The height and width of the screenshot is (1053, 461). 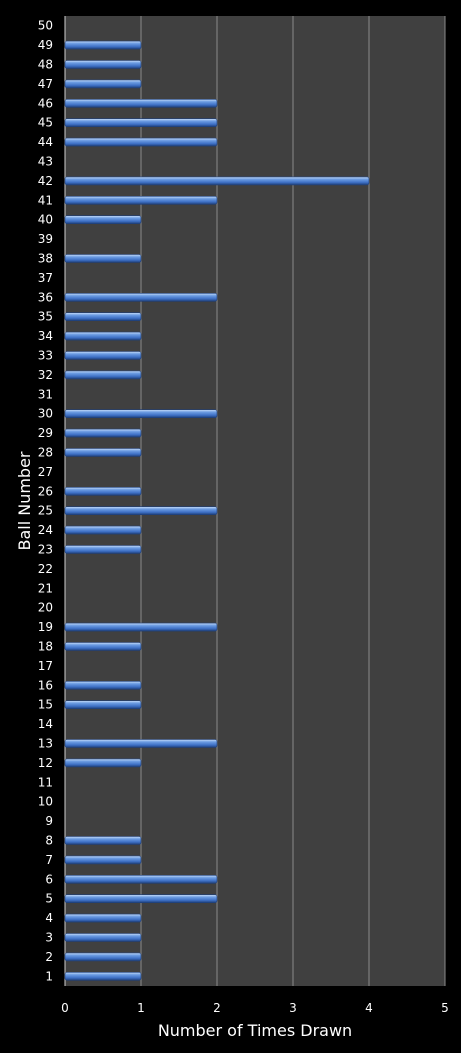 What do you see at coordinates (45, 802) in the screenshot?
I see `y-tick-label: 10` at bounding box center [45, 802].